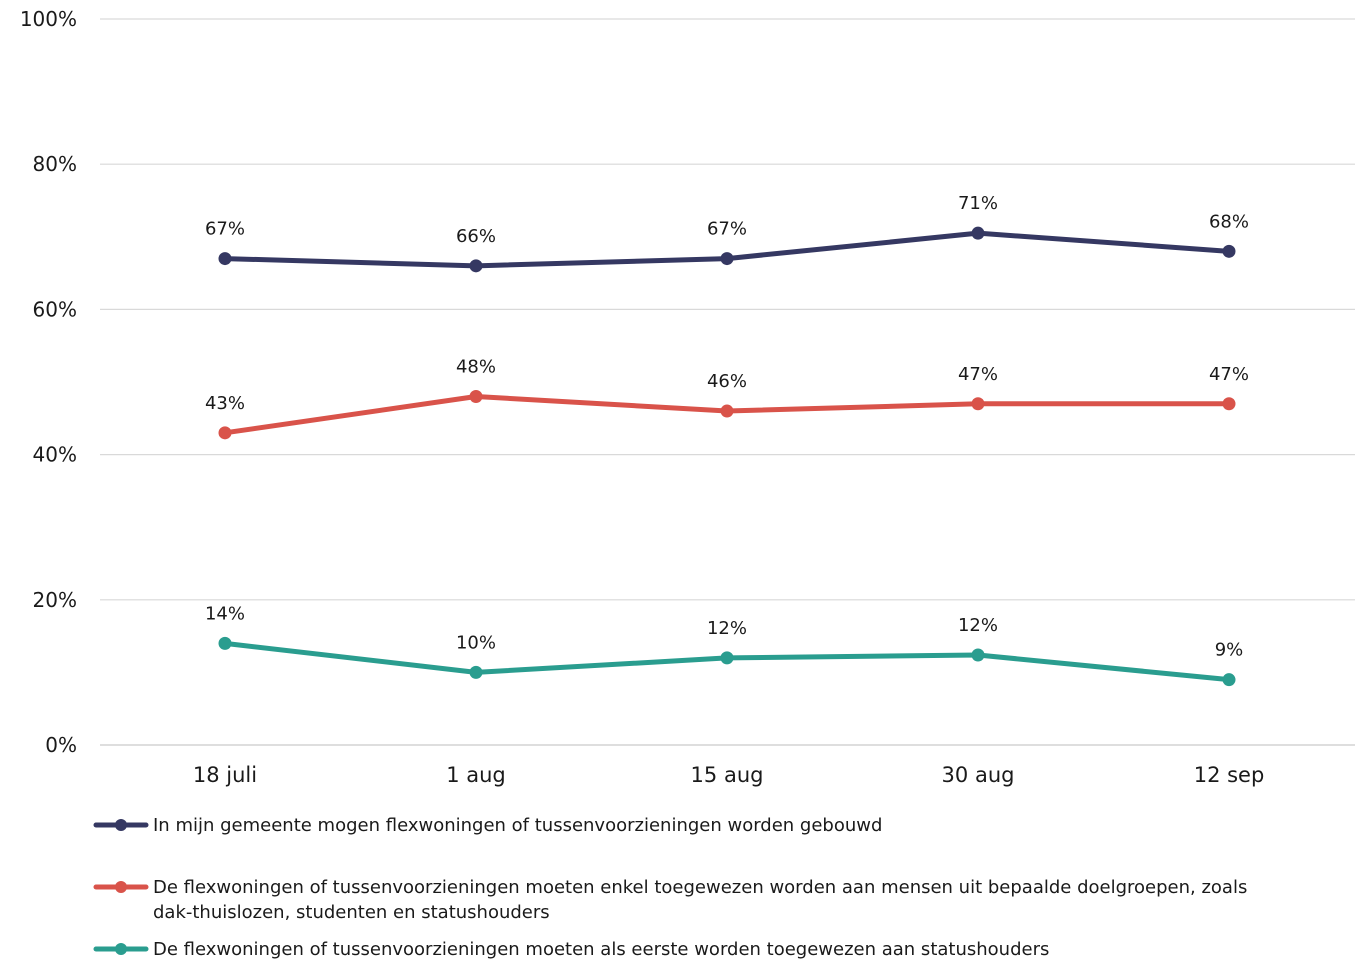  What do you see at coordinates (55, 600) in the screenshot?
I see `y-tick-label: 20%` at bounding box center [55, 600].